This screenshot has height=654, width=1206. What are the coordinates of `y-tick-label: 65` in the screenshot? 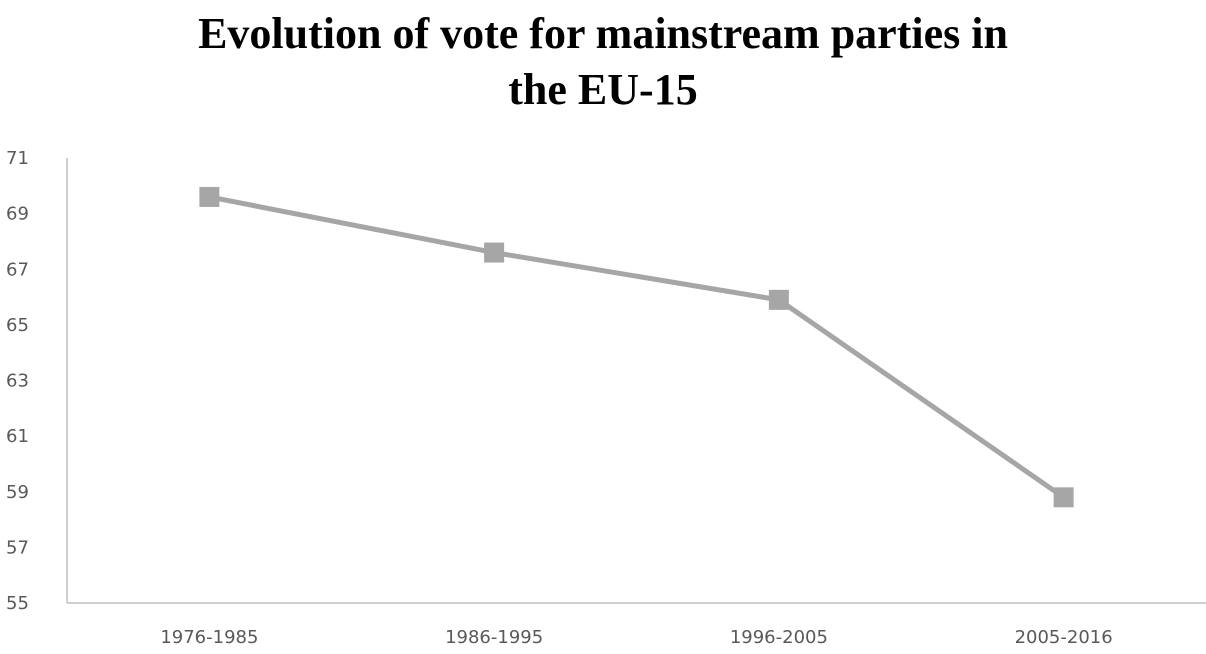 It's located at (17, 325).